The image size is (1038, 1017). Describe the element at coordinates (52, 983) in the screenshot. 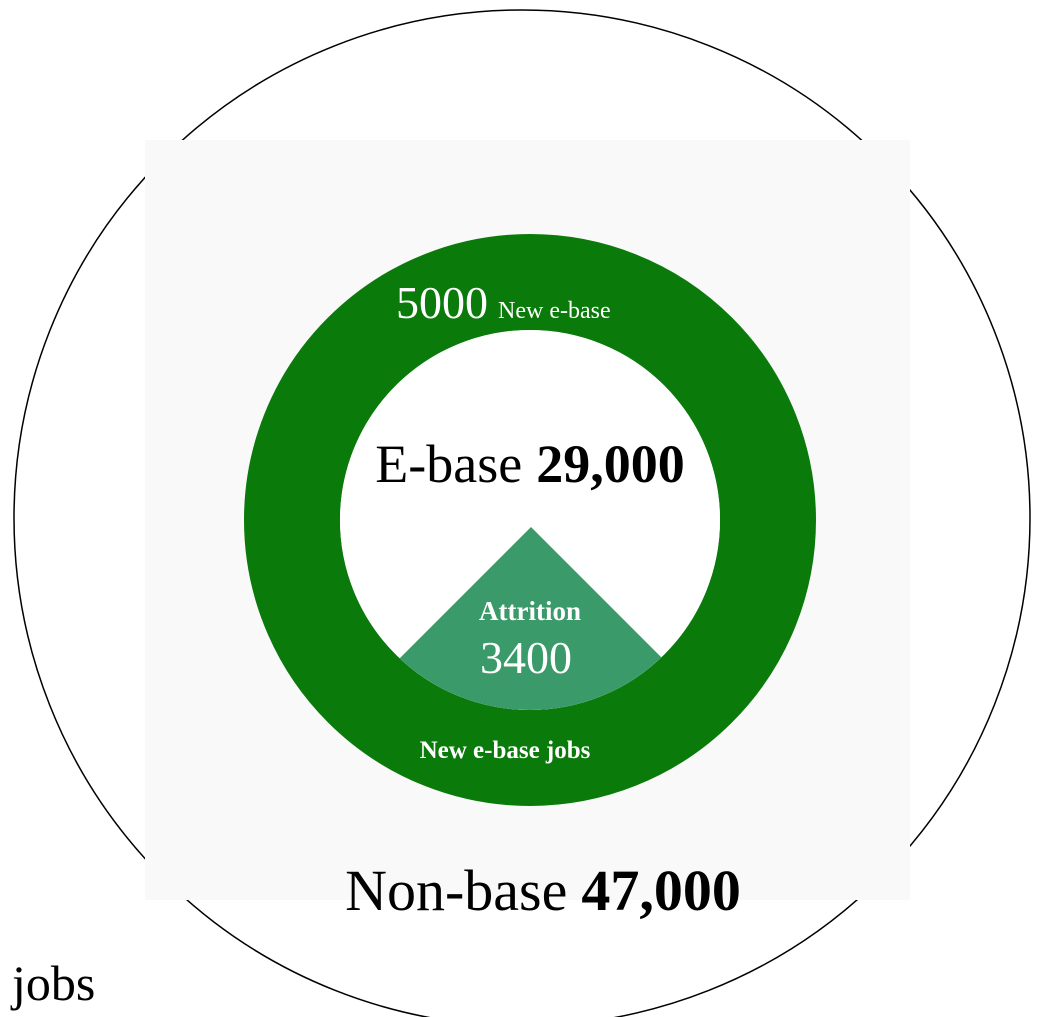

I see `outer-suffix: jobs` at that location.